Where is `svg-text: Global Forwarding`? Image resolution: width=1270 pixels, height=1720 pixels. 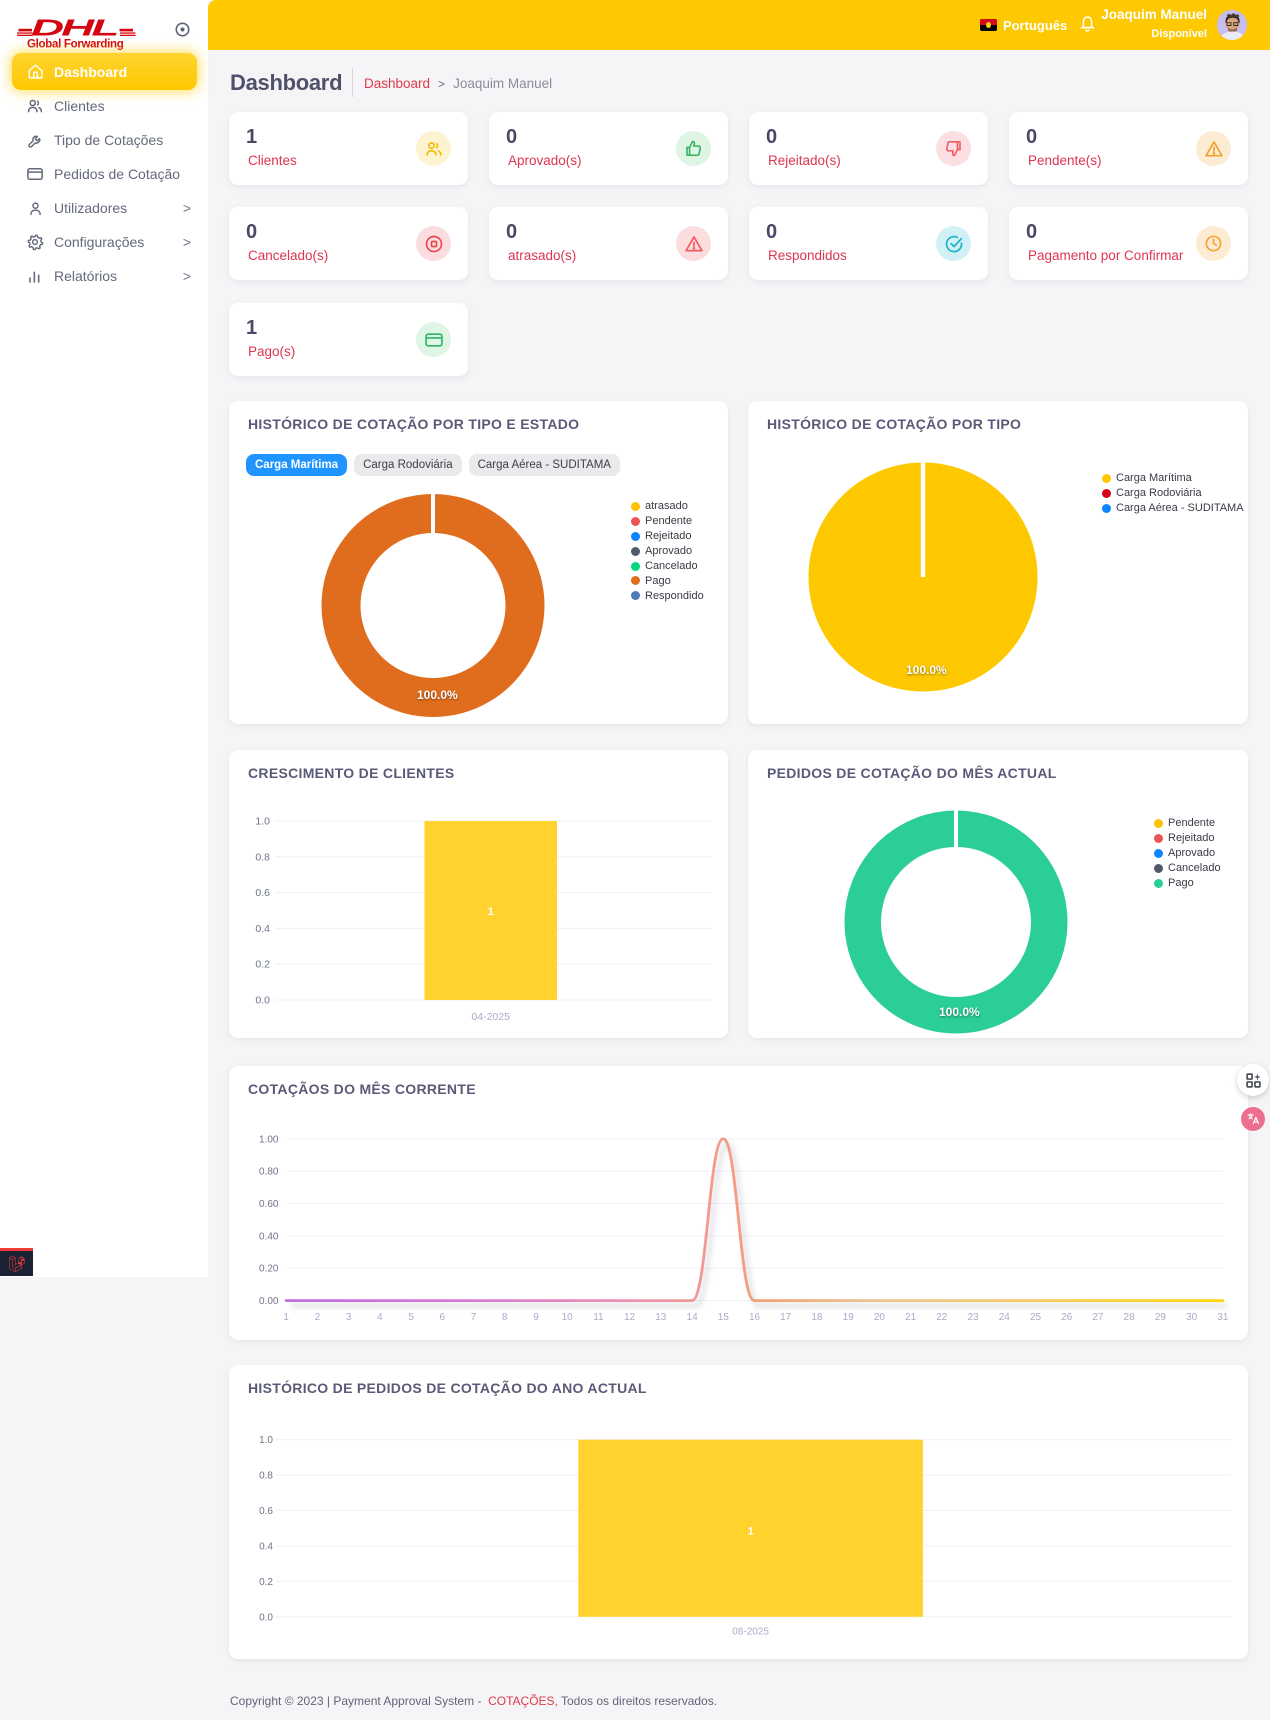 svg-text: Global Forwarding is located at coordinates (75, 45).